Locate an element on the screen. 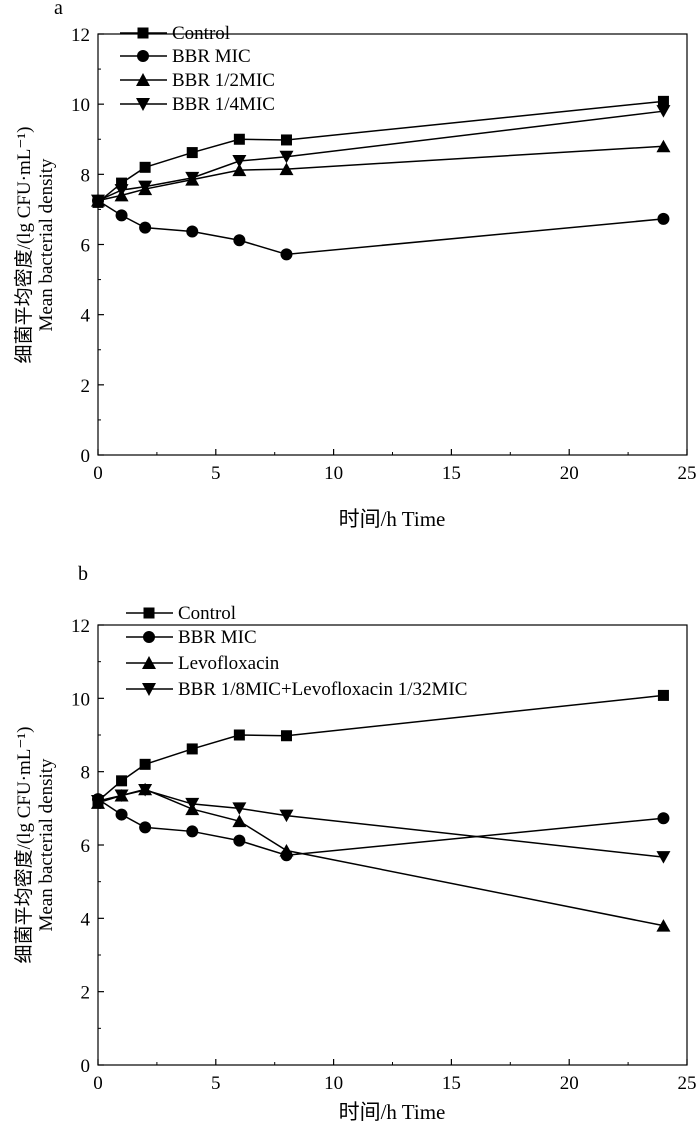  y-tick-label: 0 is located at coordinates (86, 1066).